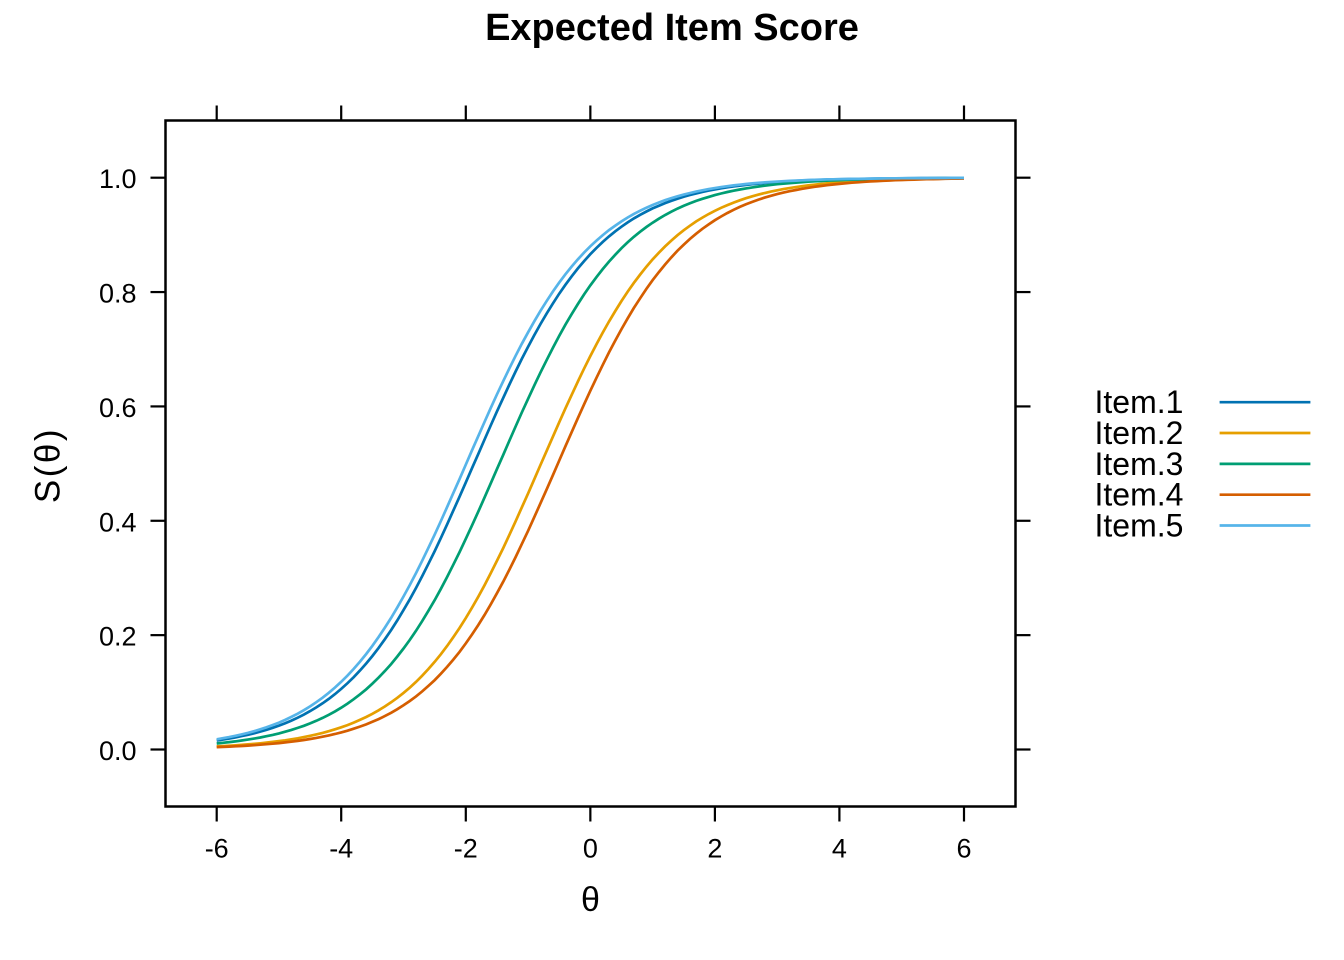  Describe the element at coordinates (672, 28) in the screenshot. I see `svg-text: Expected Item Score` at that location.